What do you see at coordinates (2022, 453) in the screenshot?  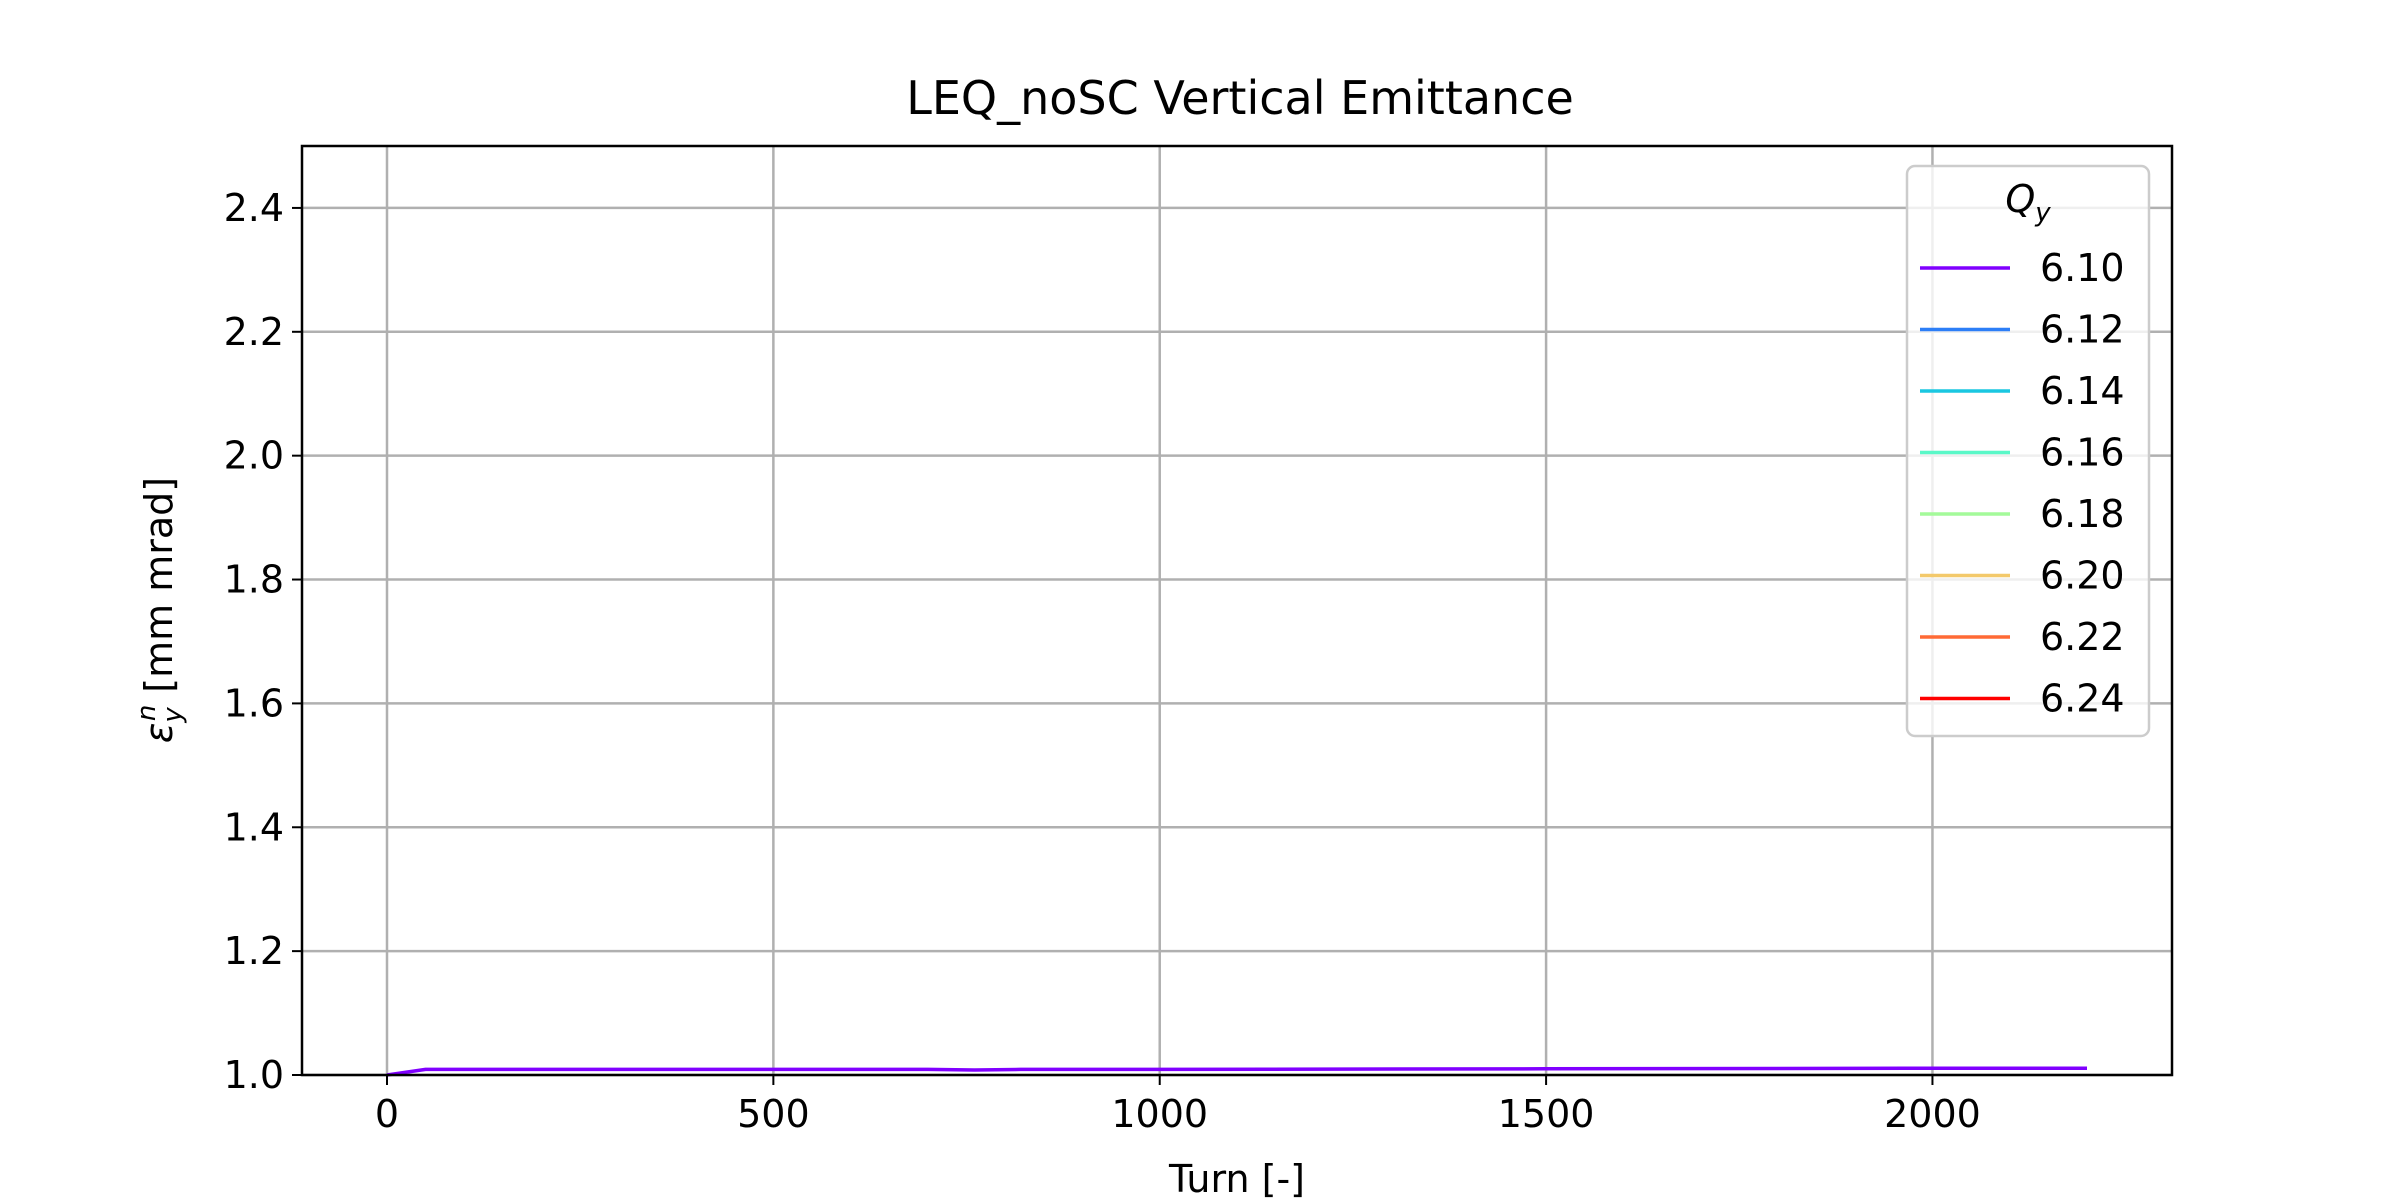 I see `legend-entry: 6.16` at bounding box center [2022, 453].